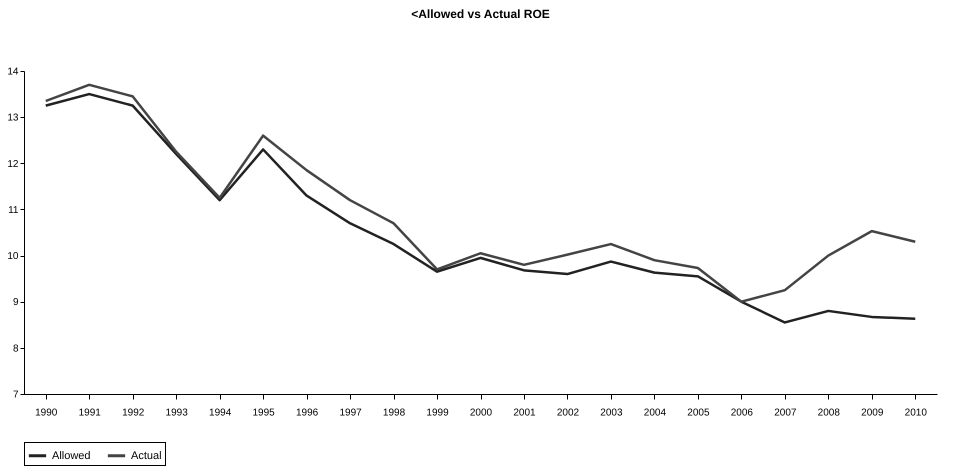 The width and height of the screenshot is (964, 471). Describe the element at coordinates (71, 456) in the screenshot. I see `legend-label: Allowed` at that location.